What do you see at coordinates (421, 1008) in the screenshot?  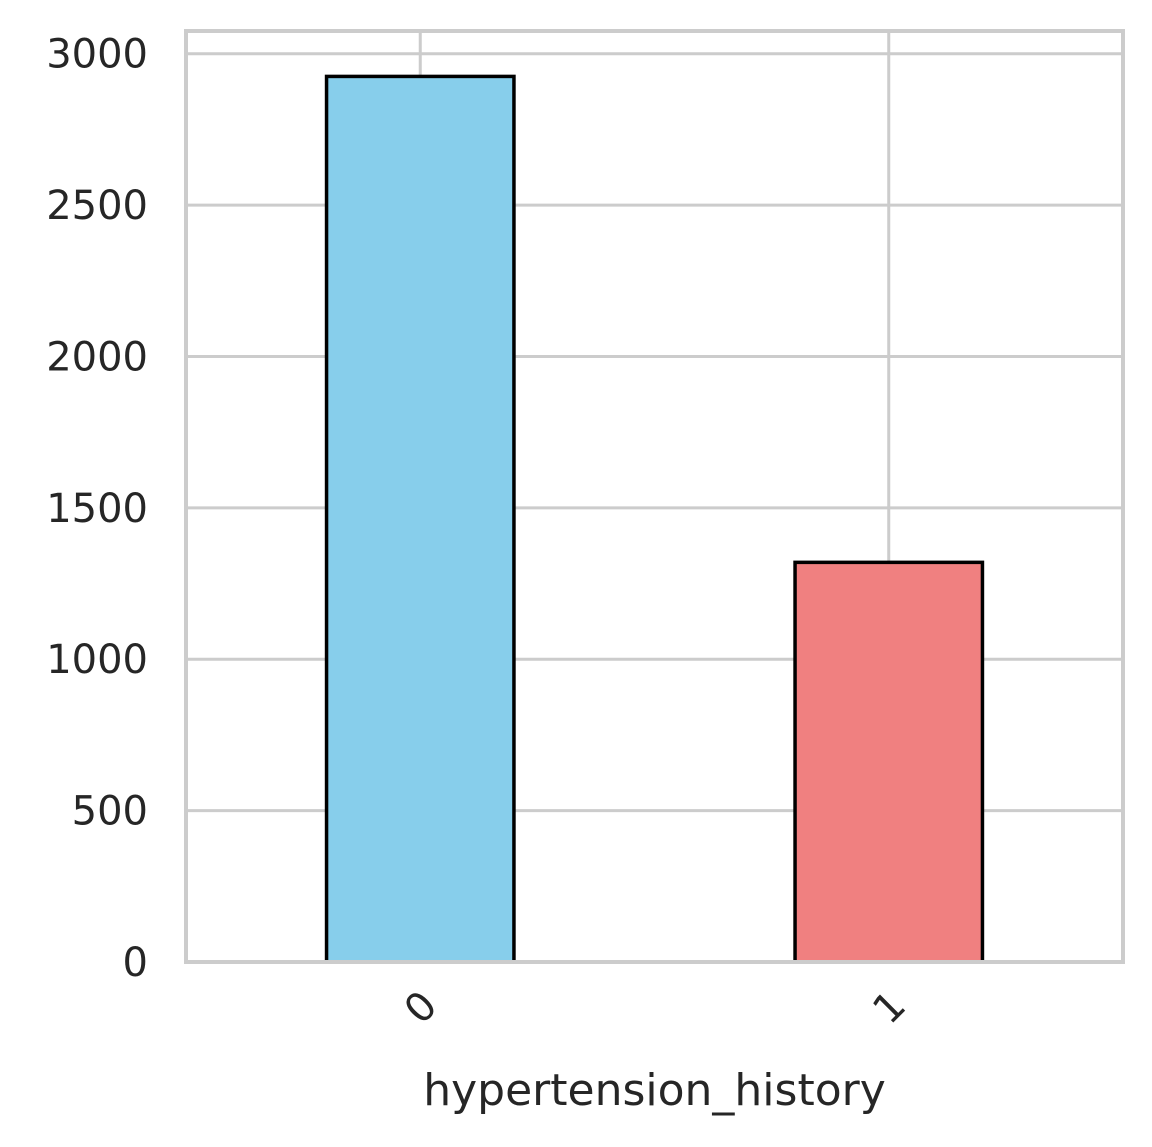 I see `x-tick-label: 0` at bounding box center [421, 1008].